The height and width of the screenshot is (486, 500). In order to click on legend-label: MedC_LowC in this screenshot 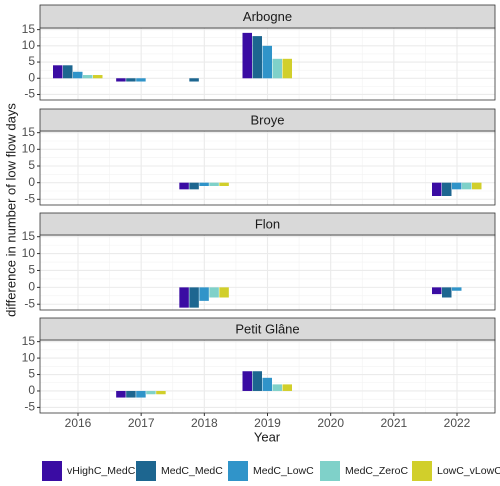, I will do `click(283, 471)`.